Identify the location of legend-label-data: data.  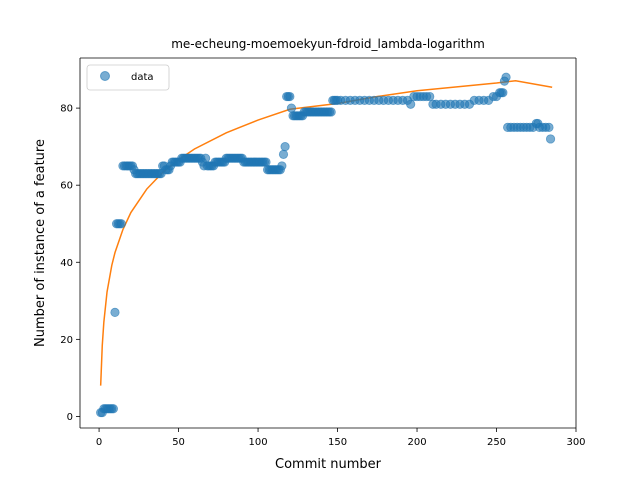
(142, 77).